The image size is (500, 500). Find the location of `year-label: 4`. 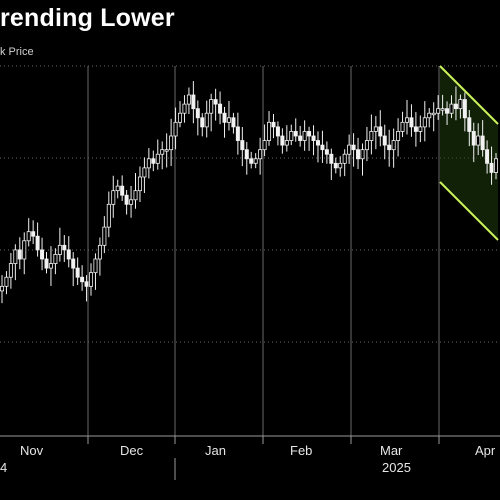

year-label: 4 is located at coordinates (3, 467).